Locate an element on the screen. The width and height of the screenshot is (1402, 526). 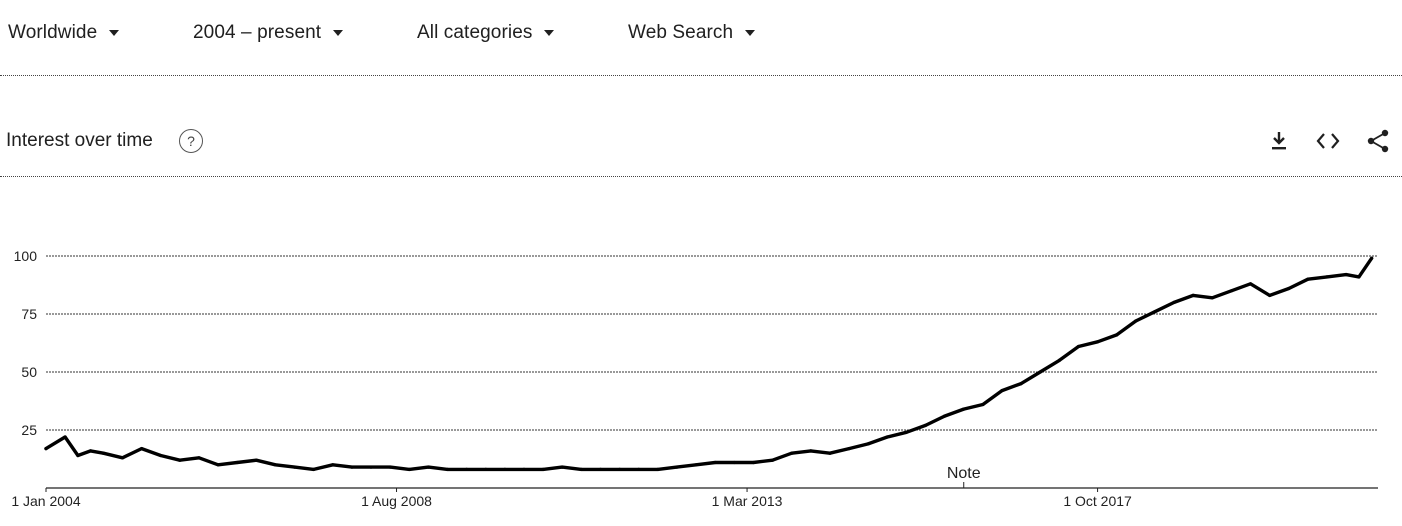
section-header: Interest over time ? is located at coordinates (701, 143).